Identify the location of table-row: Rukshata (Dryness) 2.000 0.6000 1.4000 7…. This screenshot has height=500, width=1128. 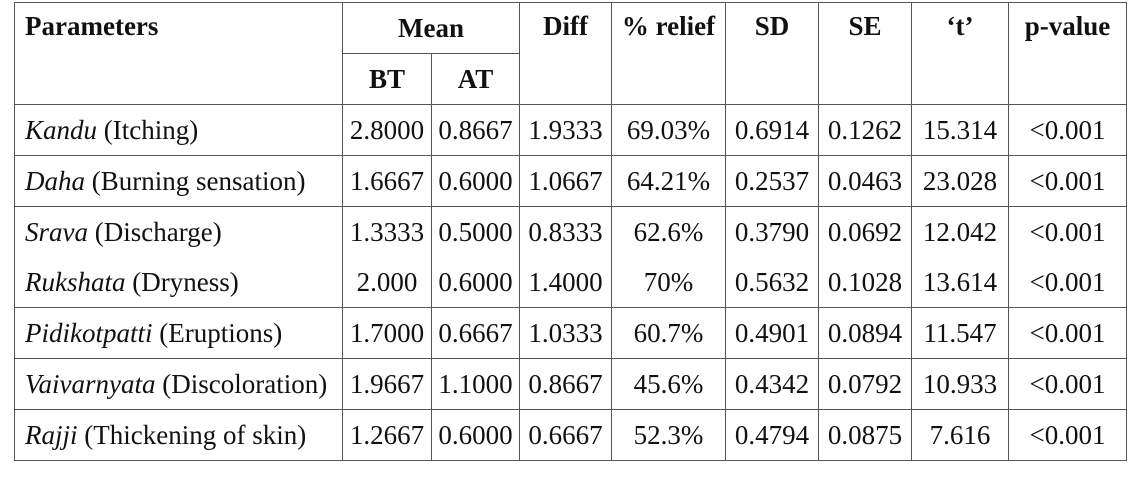
(571, 282).